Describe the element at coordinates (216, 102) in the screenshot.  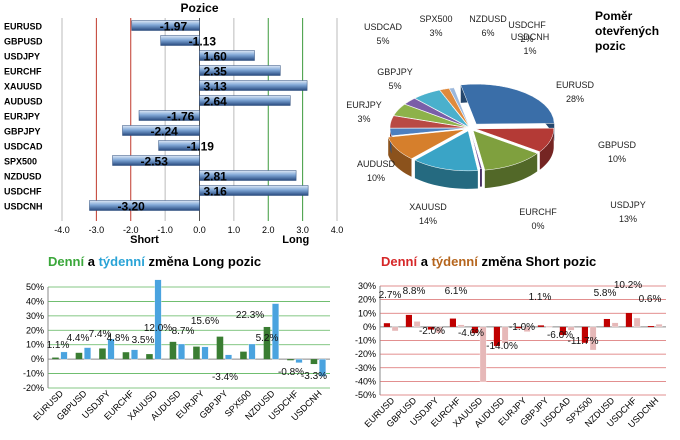
I see `value-label: 2.64` at that location.